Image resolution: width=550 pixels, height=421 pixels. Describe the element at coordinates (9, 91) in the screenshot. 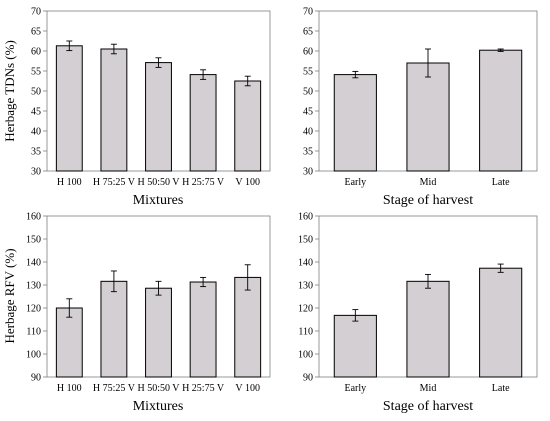

I see `y-axis-label: Herbage TDNs (%)` at that location.